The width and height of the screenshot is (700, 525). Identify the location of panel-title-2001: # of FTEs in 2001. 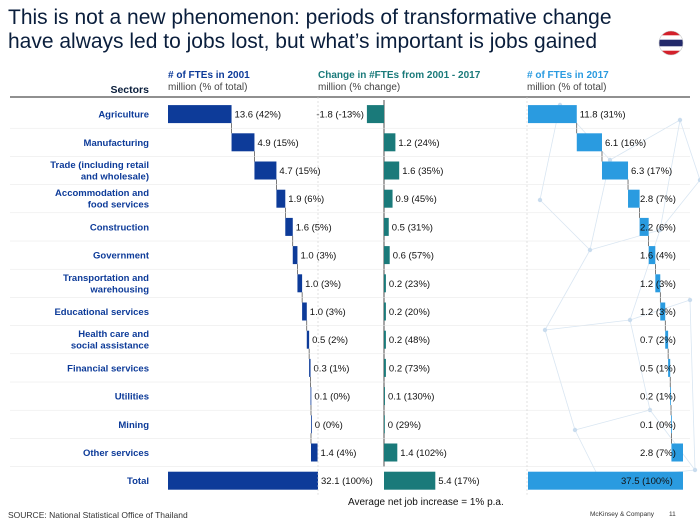
(209, 75).